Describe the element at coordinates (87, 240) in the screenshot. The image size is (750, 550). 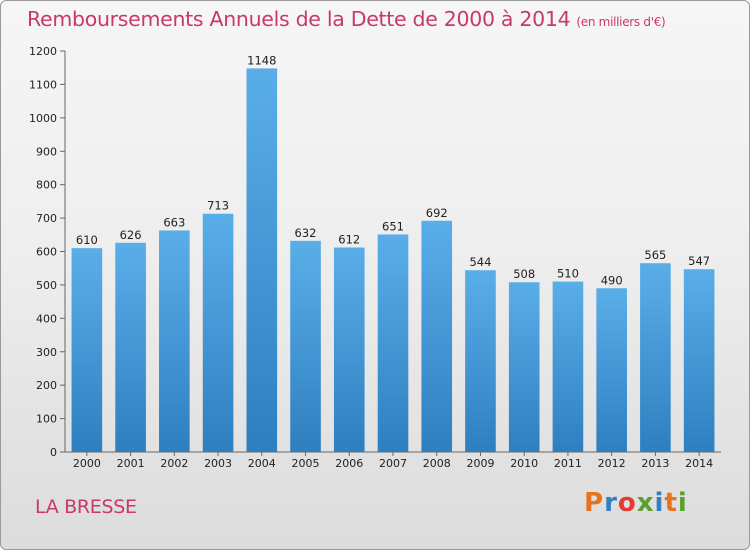
I see `data-label: 610` at that location.